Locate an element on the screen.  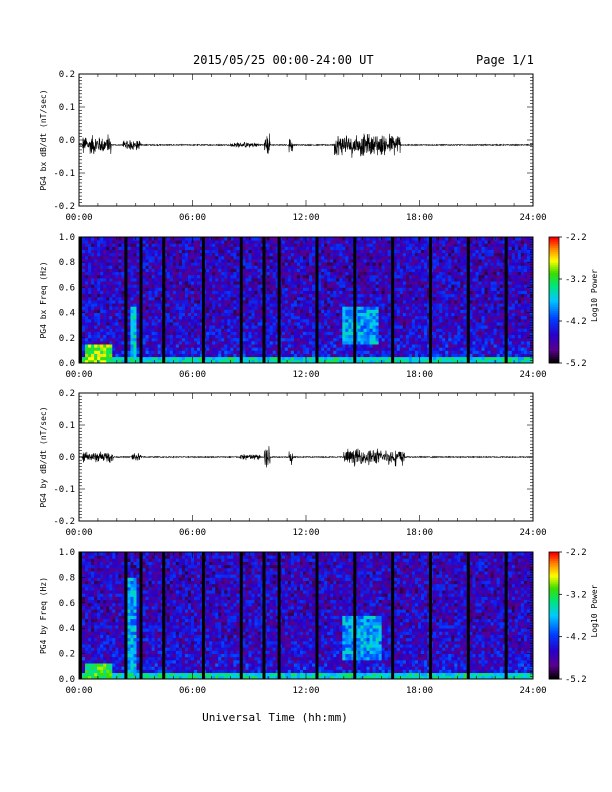
plot-frame is located at coordinates (306, 140).